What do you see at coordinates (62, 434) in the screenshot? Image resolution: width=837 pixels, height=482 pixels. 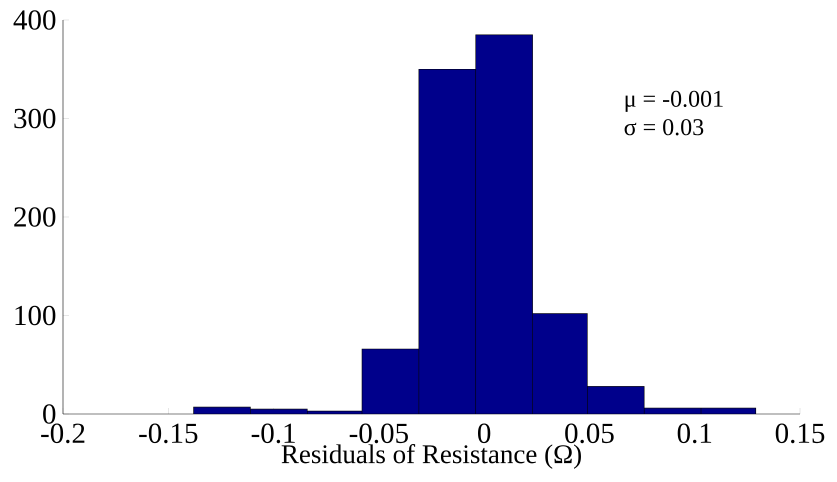 I see `x-tick-label: -0.2` at bounding box center [62, 434].